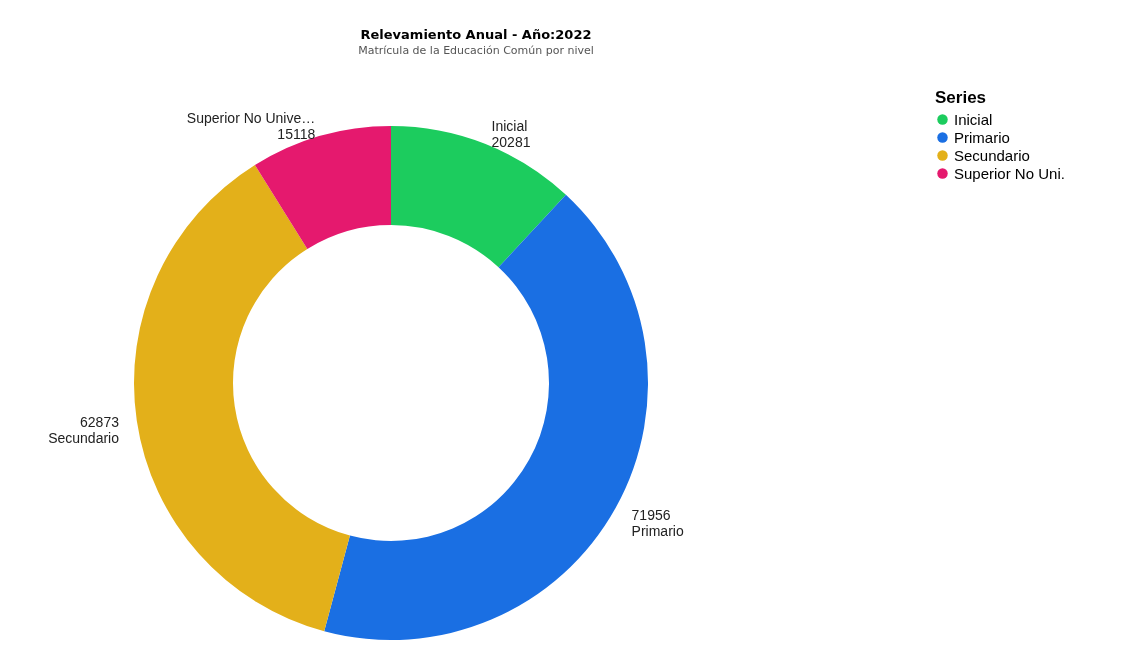  What do you see at coordinates (992, 155) in the screenshot?
I see `legend-label: Secundario` at bounding box center [992, 155].